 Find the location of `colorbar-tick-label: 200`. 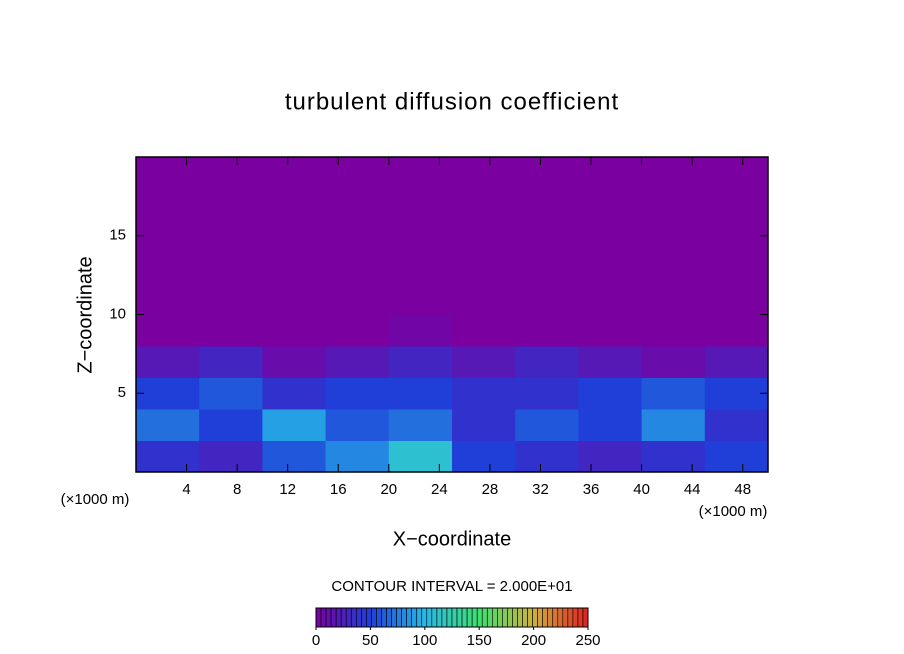

colorbar-tick-label: 200 is located at coordinates (533, 640).